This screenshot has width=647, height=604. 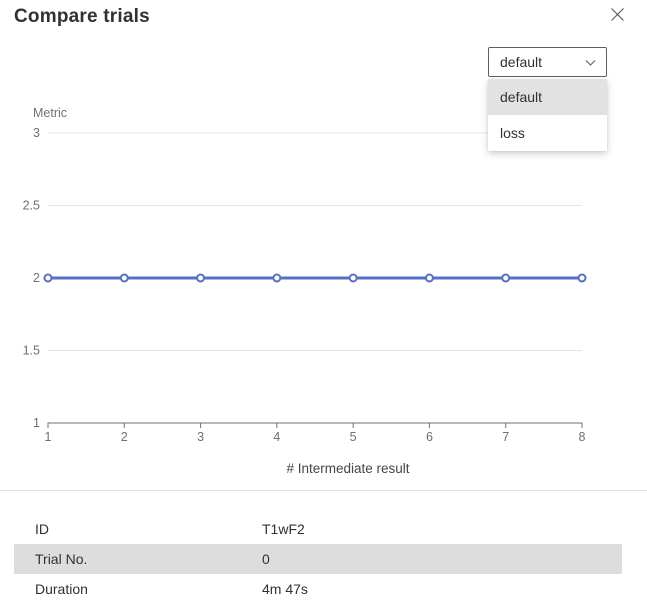 I want to click on row-value: 4m 47s, so click(x=285, y=589).